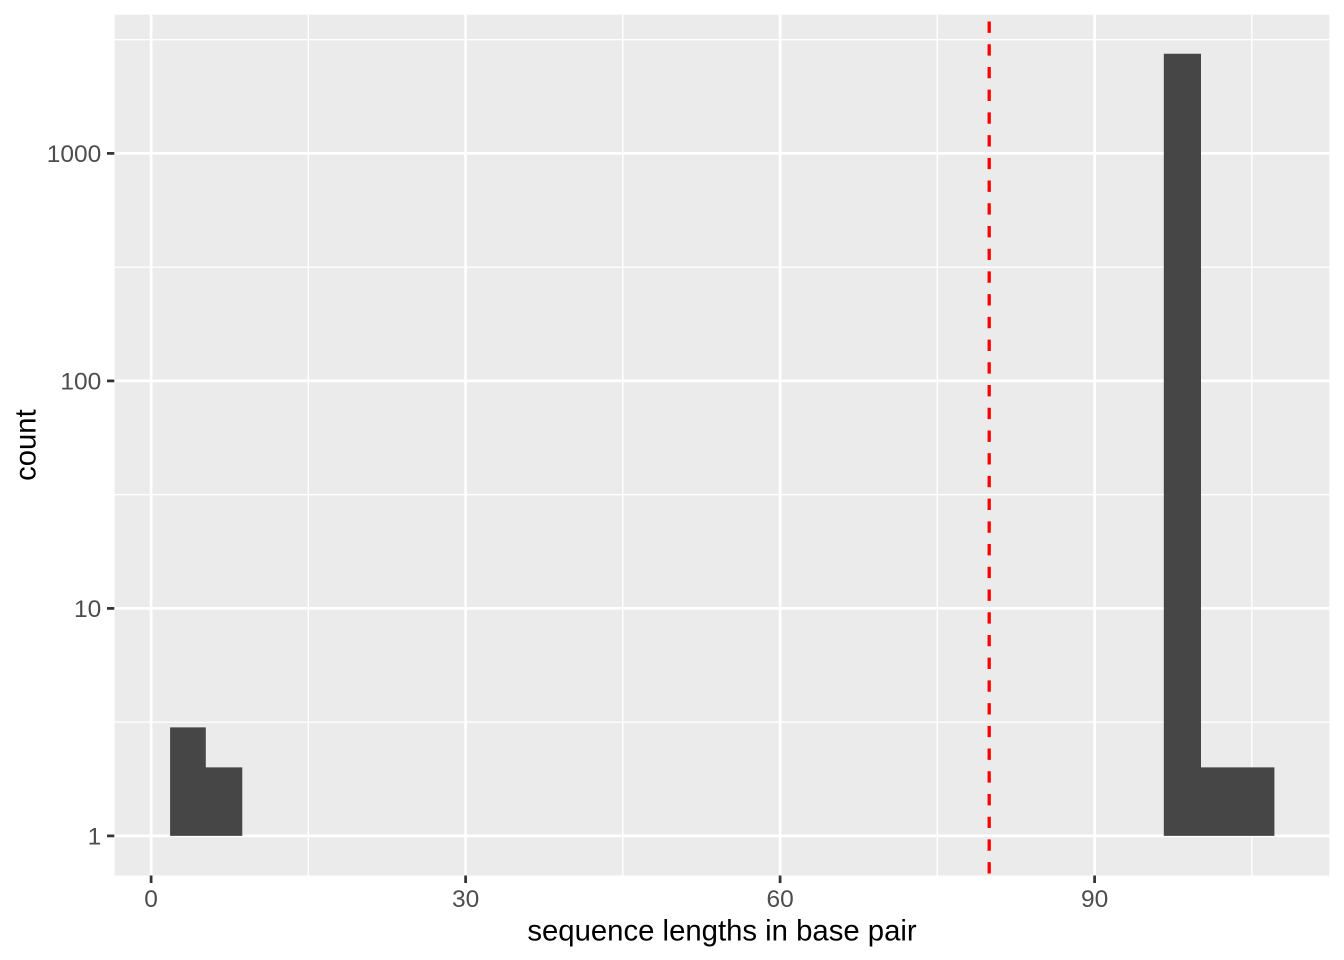 The image size is (1344, 960). Describe the element at coordinates (87, 609) in the screenshot. I see `svg-text: 10` at that location.